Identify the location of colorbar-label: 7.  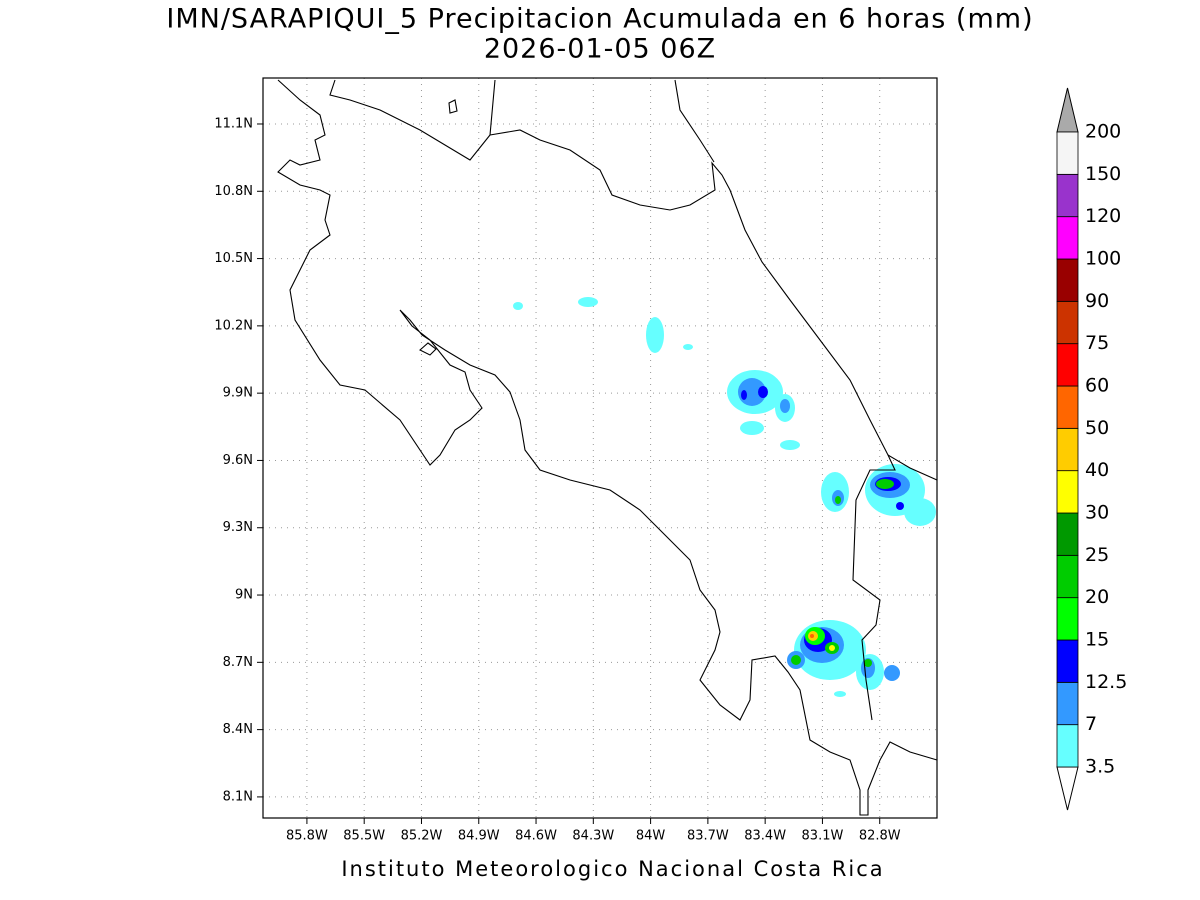
(1091, 724).